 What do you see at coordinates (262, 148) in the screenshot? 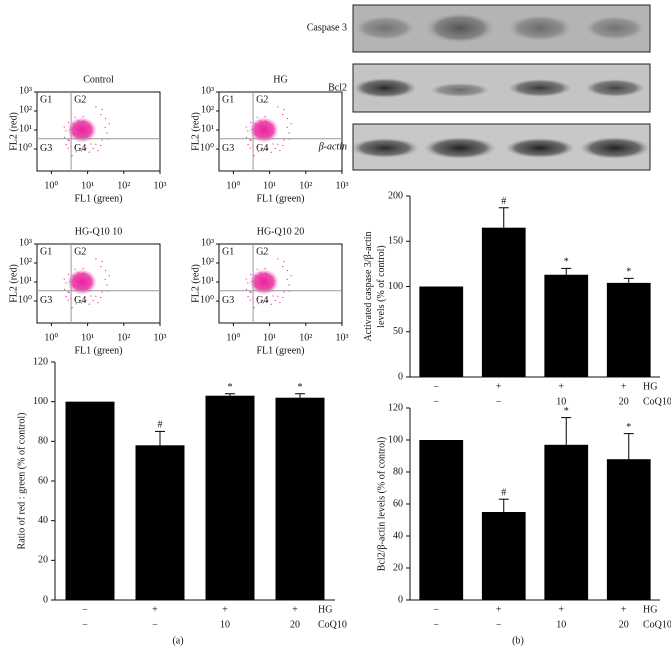
I see `quadrant-label: G4` at bounding box center [262, 148].